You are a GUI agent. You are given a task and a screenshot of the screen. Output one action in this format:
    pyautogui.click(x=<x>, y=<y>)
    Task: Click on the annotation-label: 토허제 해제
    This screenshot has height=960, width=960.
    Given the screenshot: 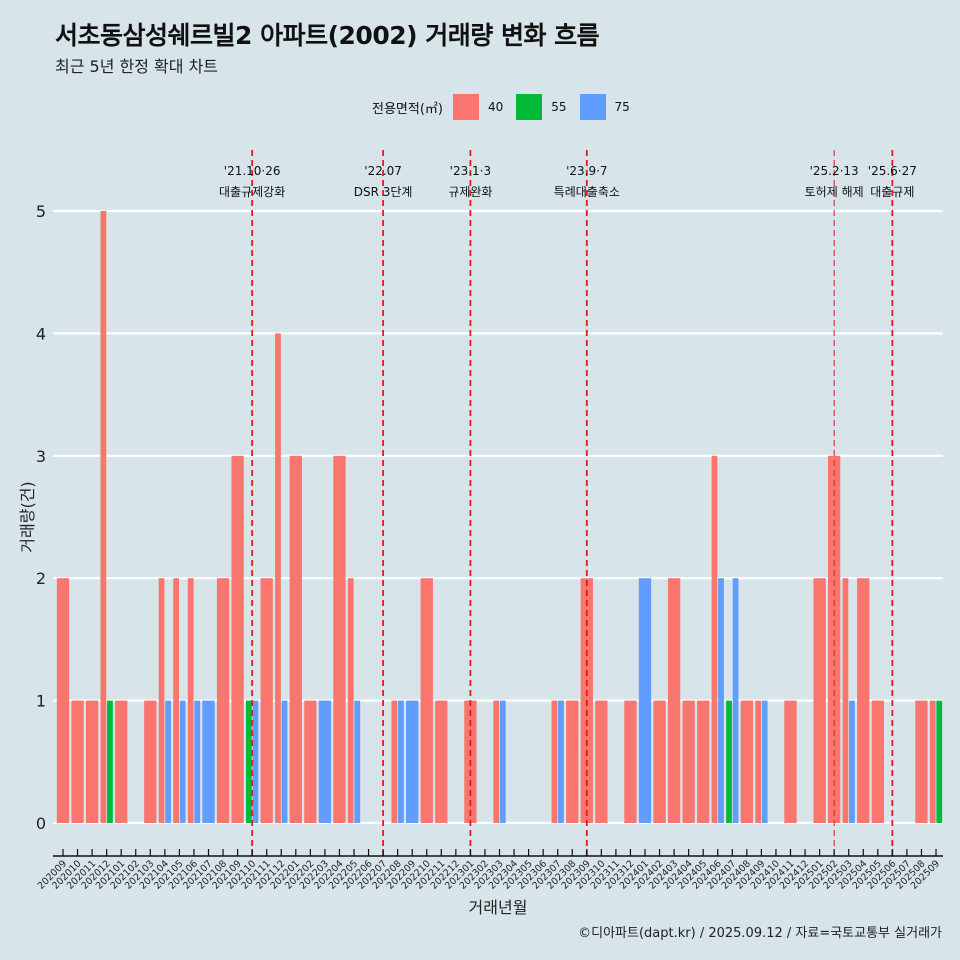 What is the action you would take?
    pyautogui.click(x=834, y=192)
    